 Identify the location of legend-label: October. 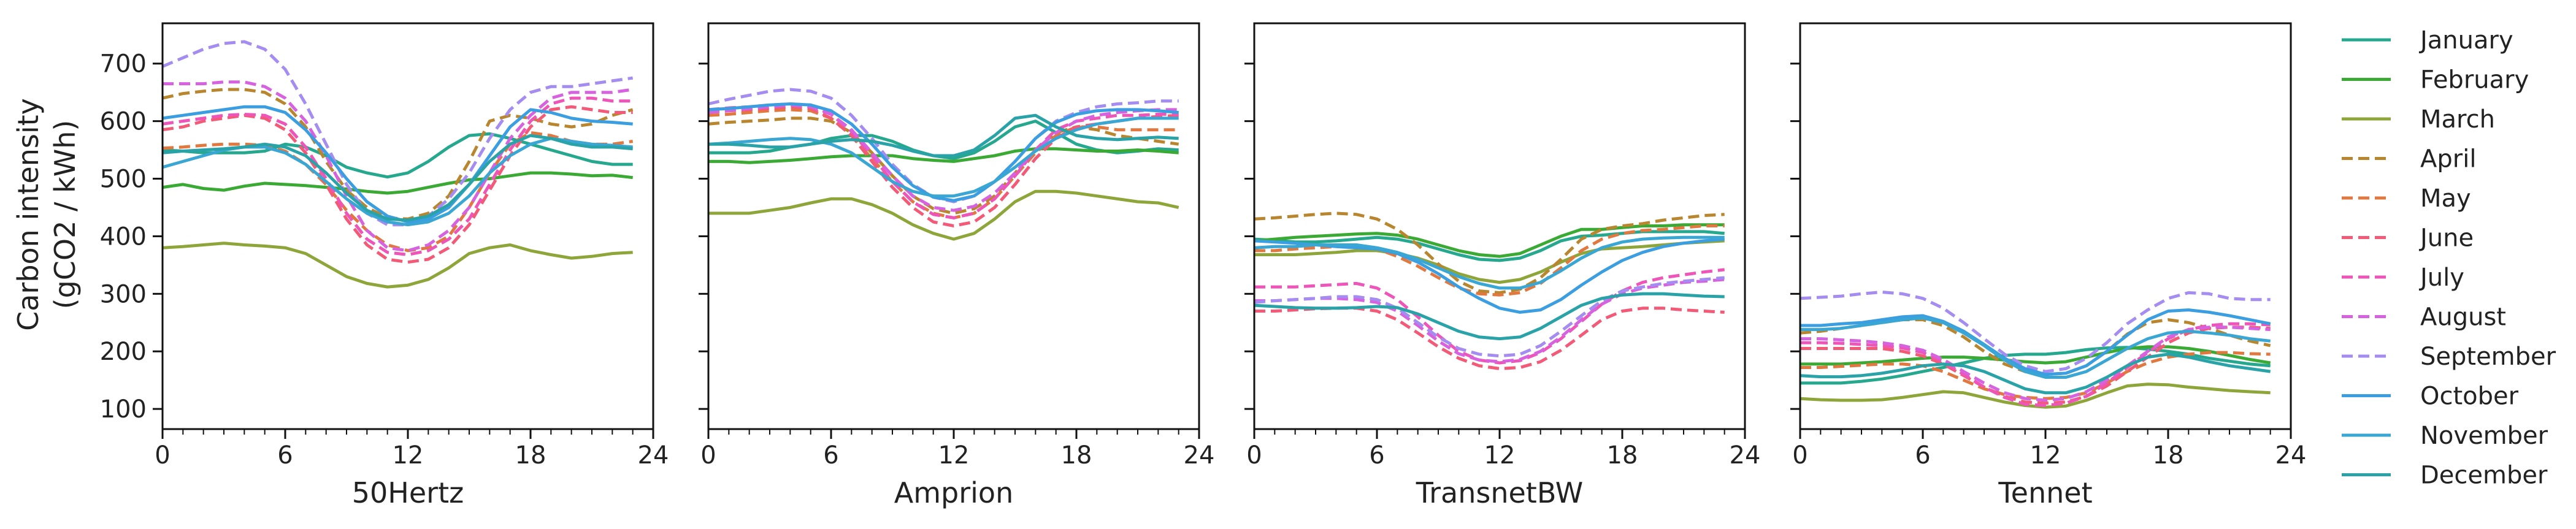
(2469, 397).